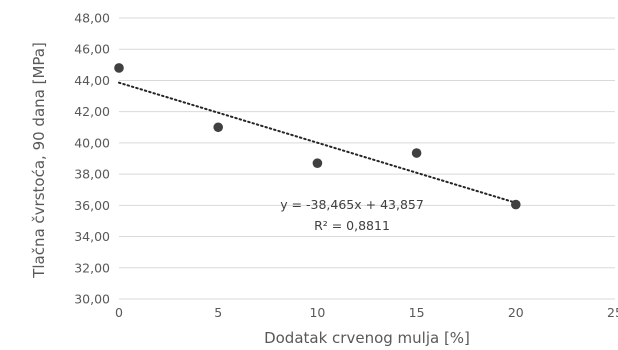 The image size is (618, 350). What do you see at coordinates (92, 236) in the screenshot?
I see `y-tick-label: 34,00` at bounding box center [92, 236].